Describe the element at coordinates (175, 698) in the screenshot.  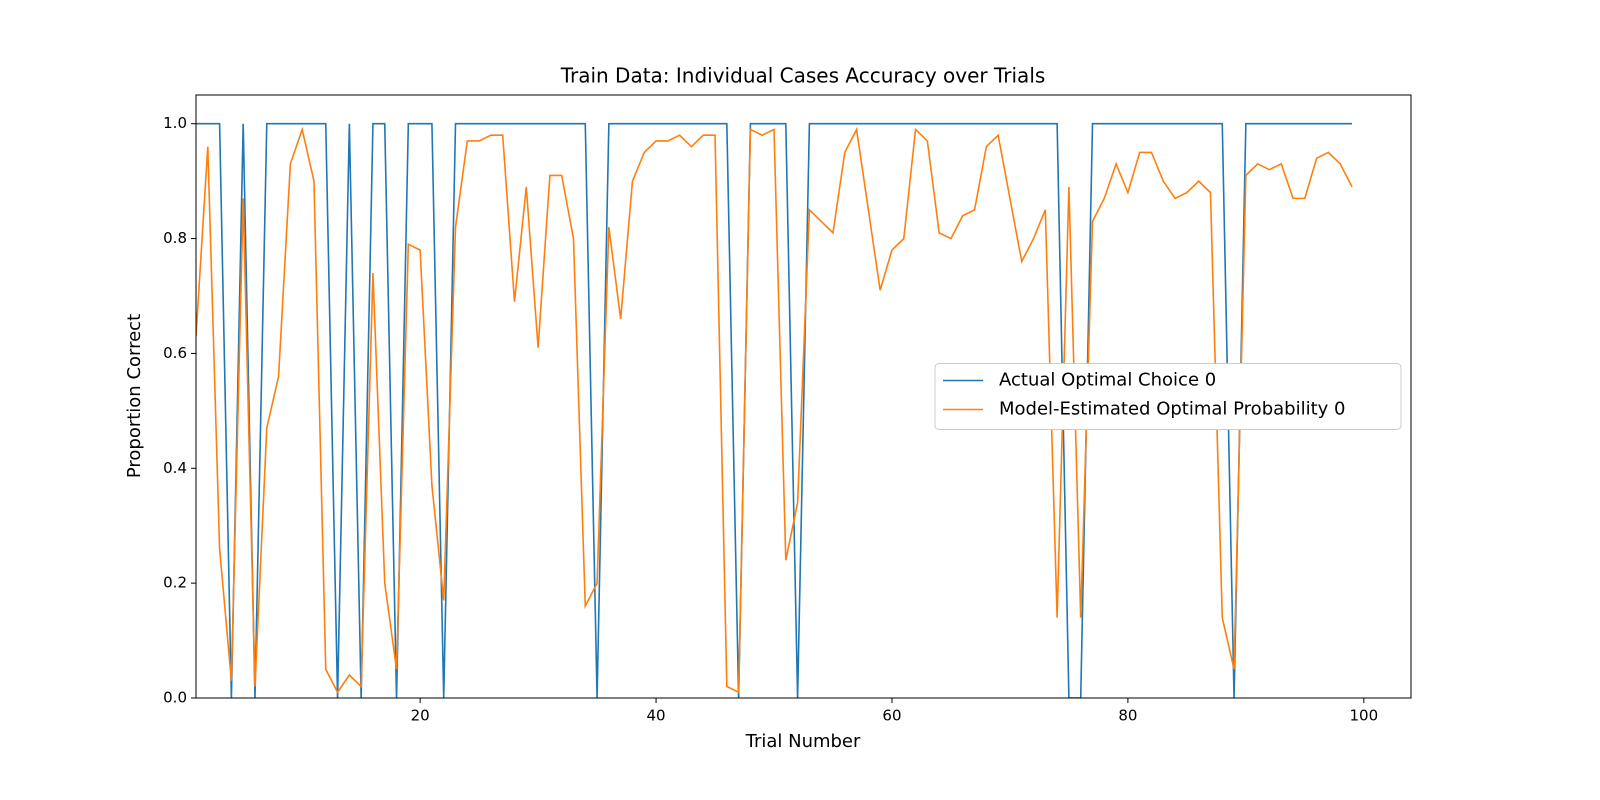
I see `y-tick-label: 0.0` at that location.